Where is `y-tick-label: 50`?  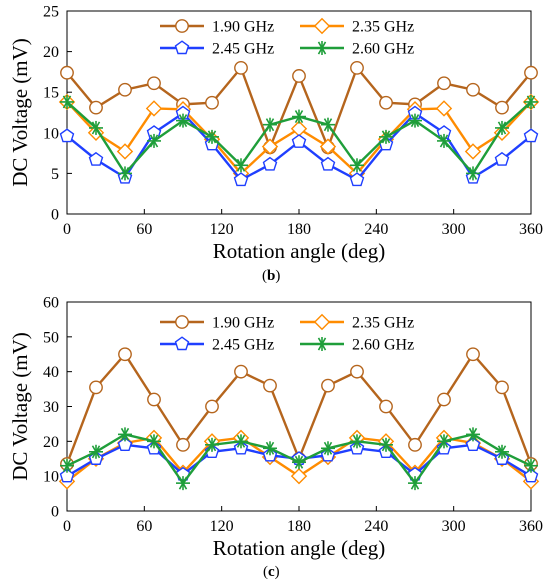 y-tick-label: 50 is located at coordinates (51, 337).